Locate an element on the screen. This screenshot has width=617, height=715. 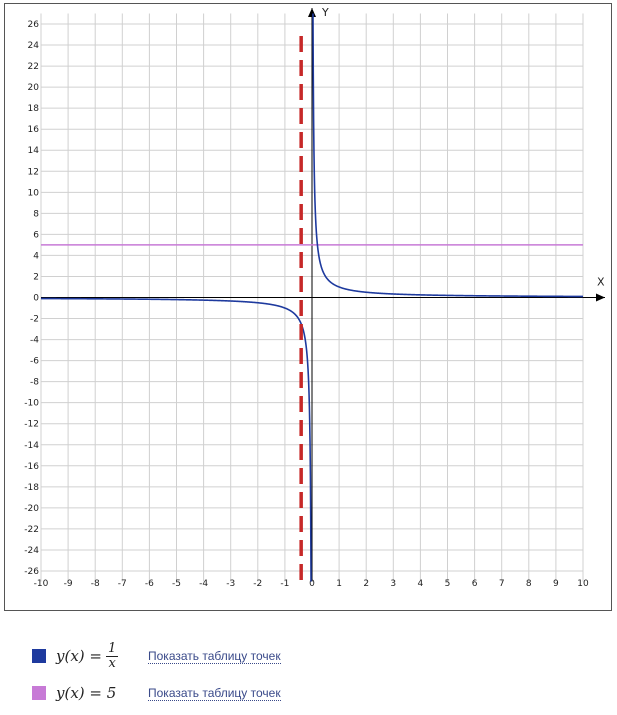
y-tick-label: 24 is located at coordinates (34, 46).